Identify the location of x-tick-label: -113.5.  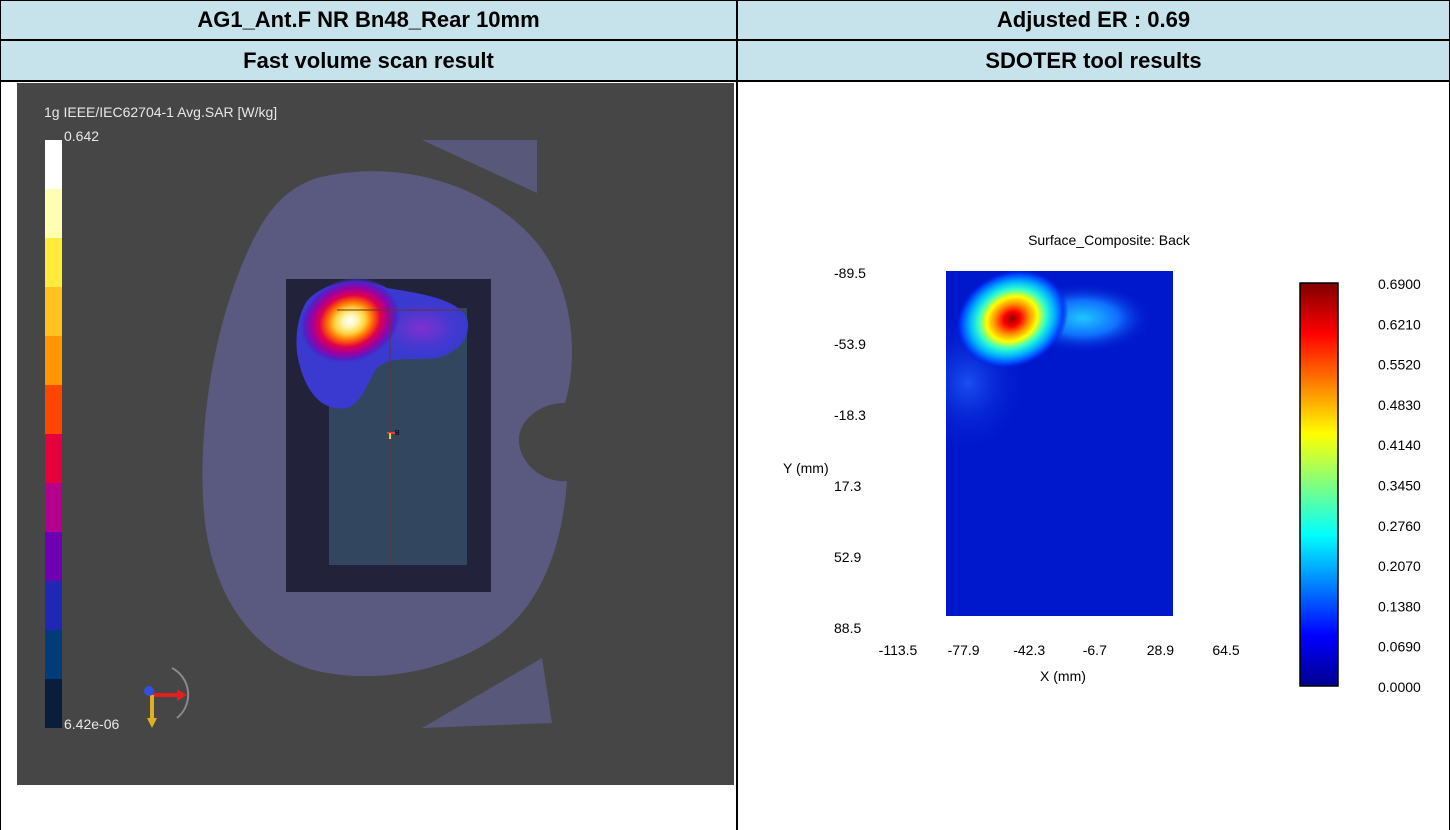
(898, 650).